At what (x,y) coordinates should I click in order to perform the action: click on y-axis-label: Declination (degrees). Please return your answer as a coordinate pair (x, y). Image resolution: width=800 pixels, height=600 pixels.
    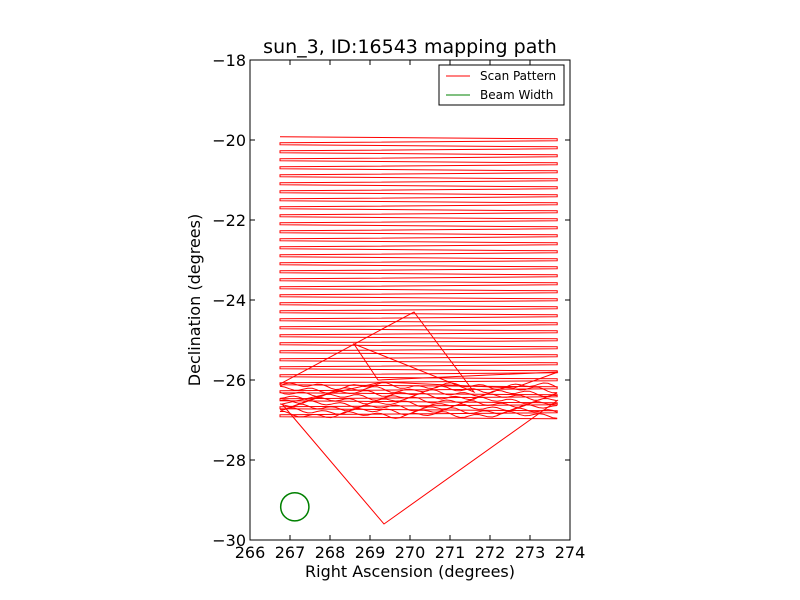
    Looking at the image, I should click on (194, 300).